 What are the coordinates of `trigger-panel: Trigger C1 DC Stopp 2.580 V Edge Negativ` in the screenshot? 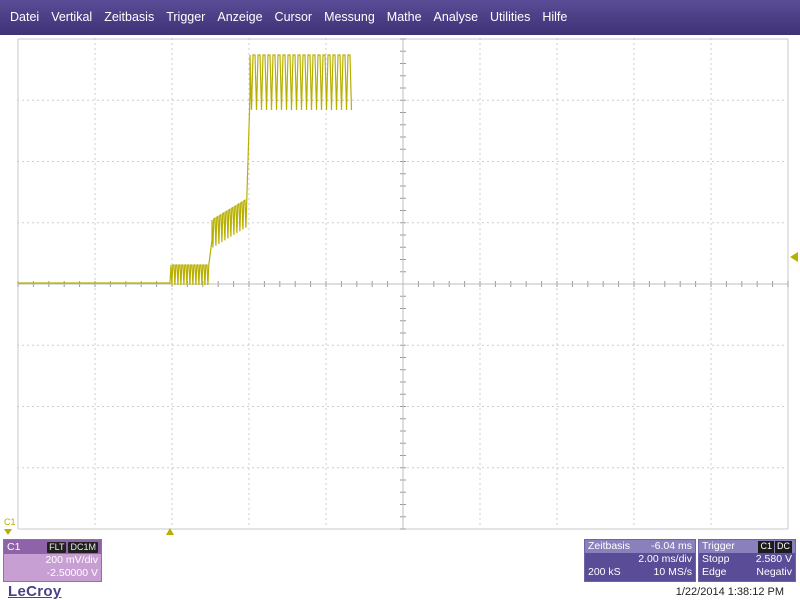 It's located at (747, 560).